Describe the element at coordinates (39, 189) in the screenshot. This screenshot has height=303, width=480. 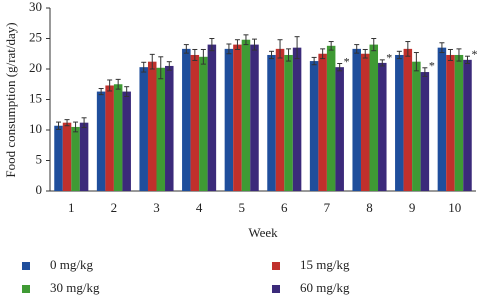
I see `y-tick-label: 0` at that location.